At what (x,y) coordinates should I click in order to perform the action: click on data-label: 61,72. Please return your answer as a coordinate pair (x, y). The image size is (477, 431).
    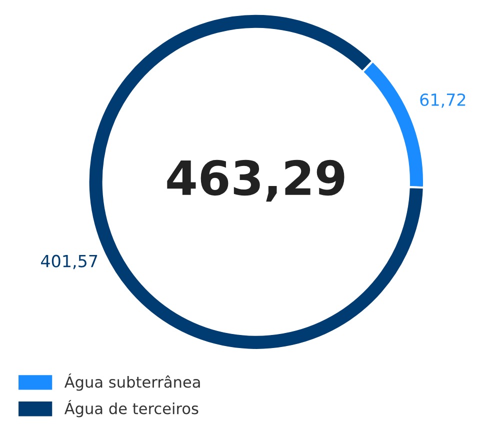
    Looking at the image, I should click on (443, 100).